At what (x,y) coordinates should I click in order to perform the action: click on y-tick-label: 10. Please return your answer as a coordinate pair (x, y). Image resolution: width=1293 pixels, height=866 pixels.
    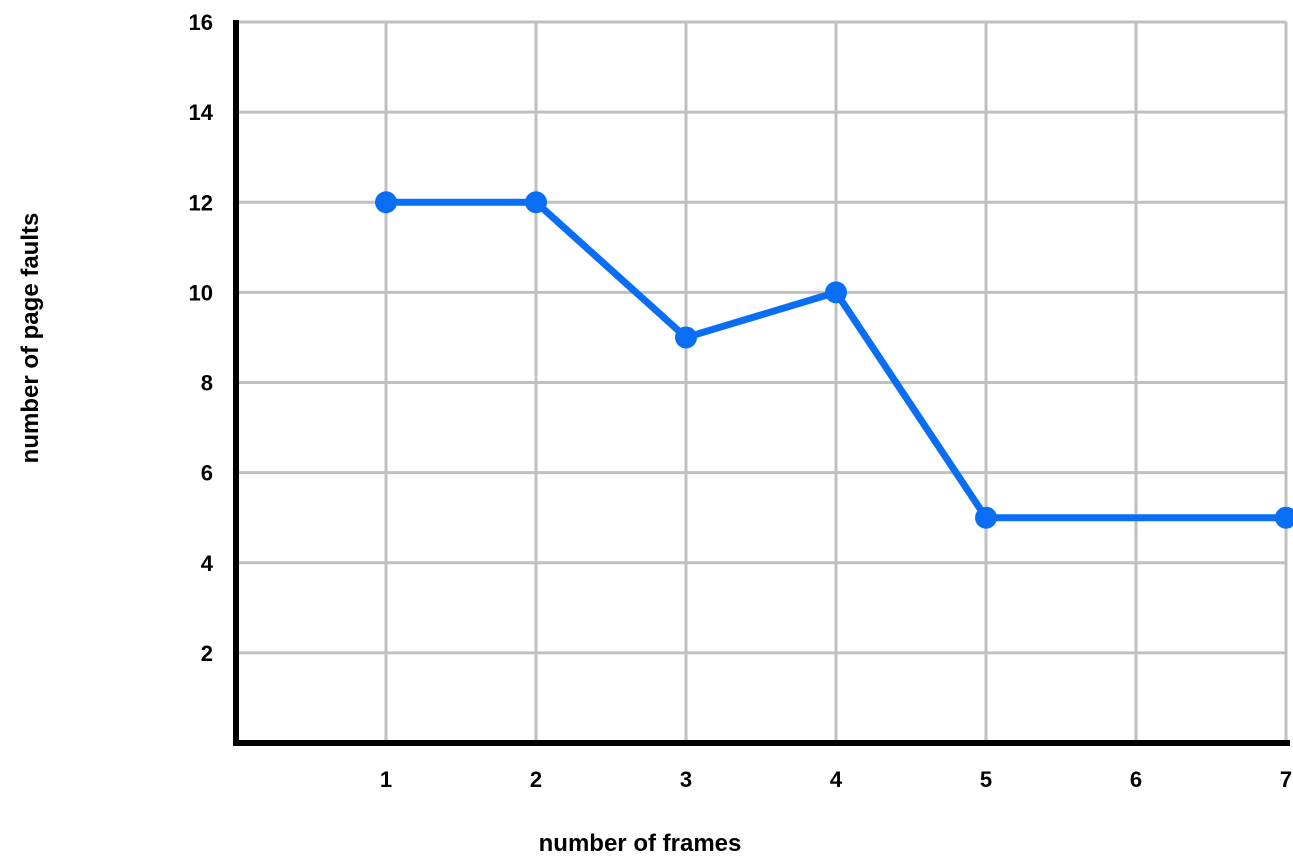
    Looking at the image, I should click on (201, 292).